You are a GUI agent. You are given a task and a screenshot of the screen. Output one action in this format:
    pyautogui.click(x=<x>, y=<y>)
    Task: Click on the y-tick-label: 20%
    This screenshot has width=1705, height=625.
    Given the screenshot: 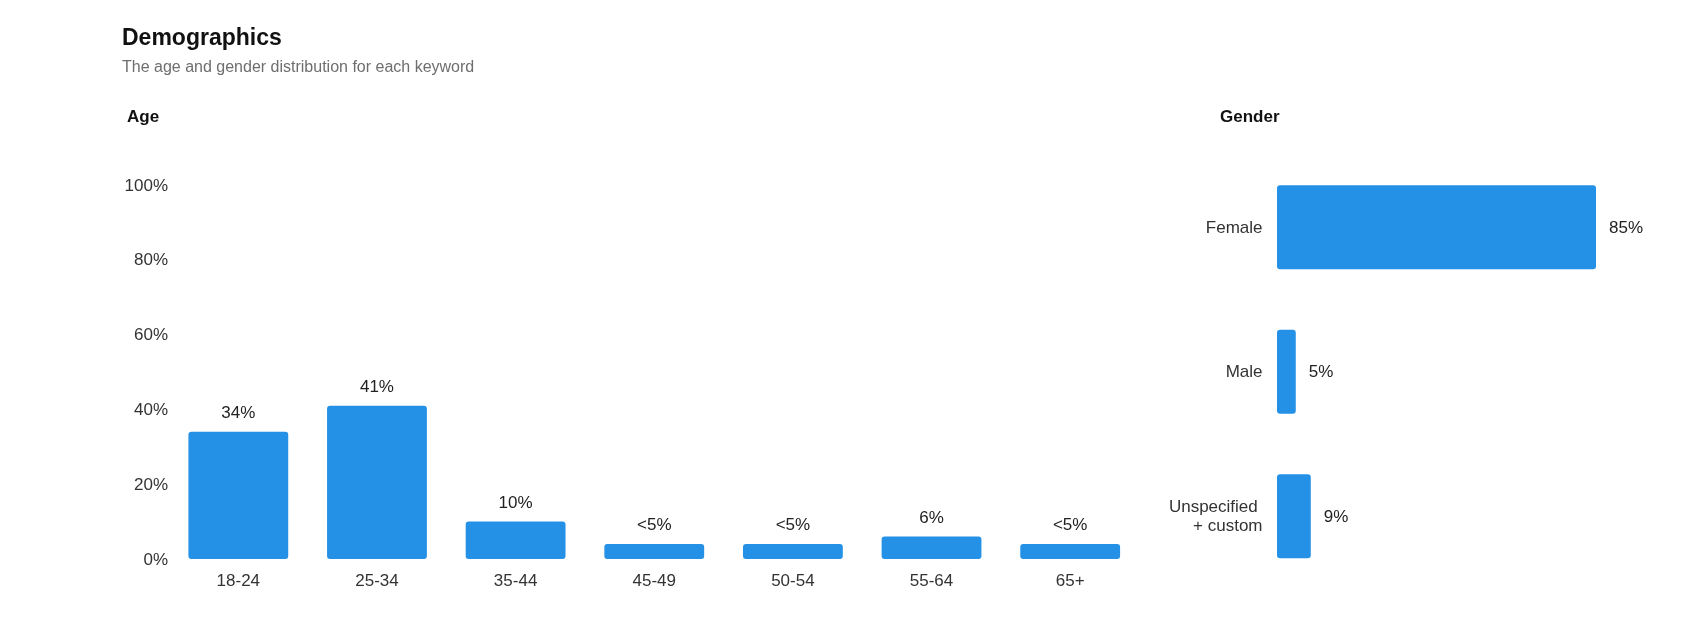 What is the action you would take?
    pyautogui.click(x=150, y=484)
    